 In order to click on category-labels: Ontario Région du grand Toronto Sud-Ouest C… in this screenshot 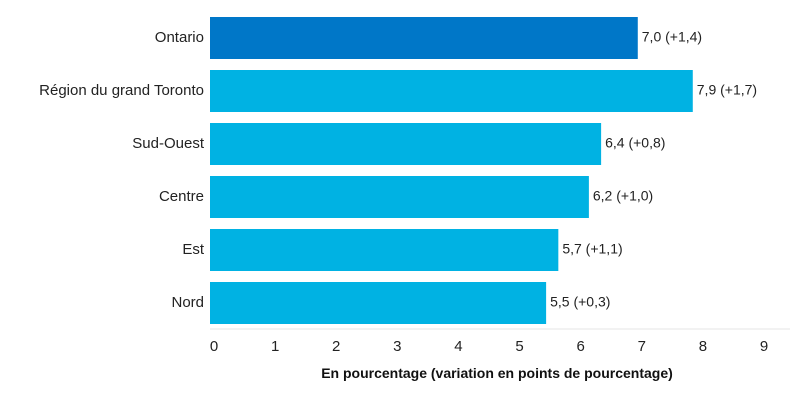, I will do `click(122, 170)`.